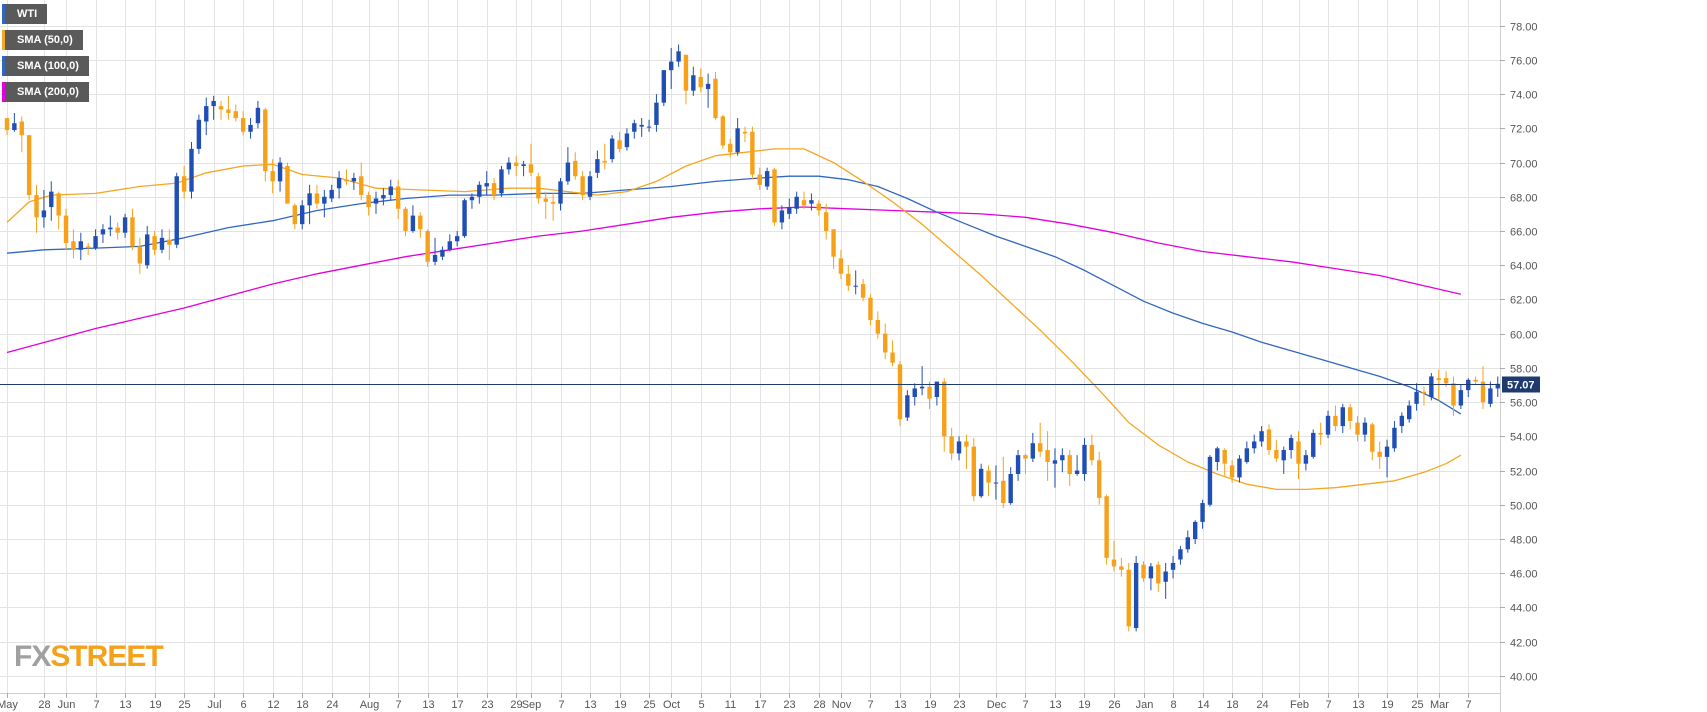 Image resolution: width=1707 pixels, height=712 pixels. Describe the element at coordinates (1524, 336) in the screenshot. I see `y-tick-label: 60.00` at that location.